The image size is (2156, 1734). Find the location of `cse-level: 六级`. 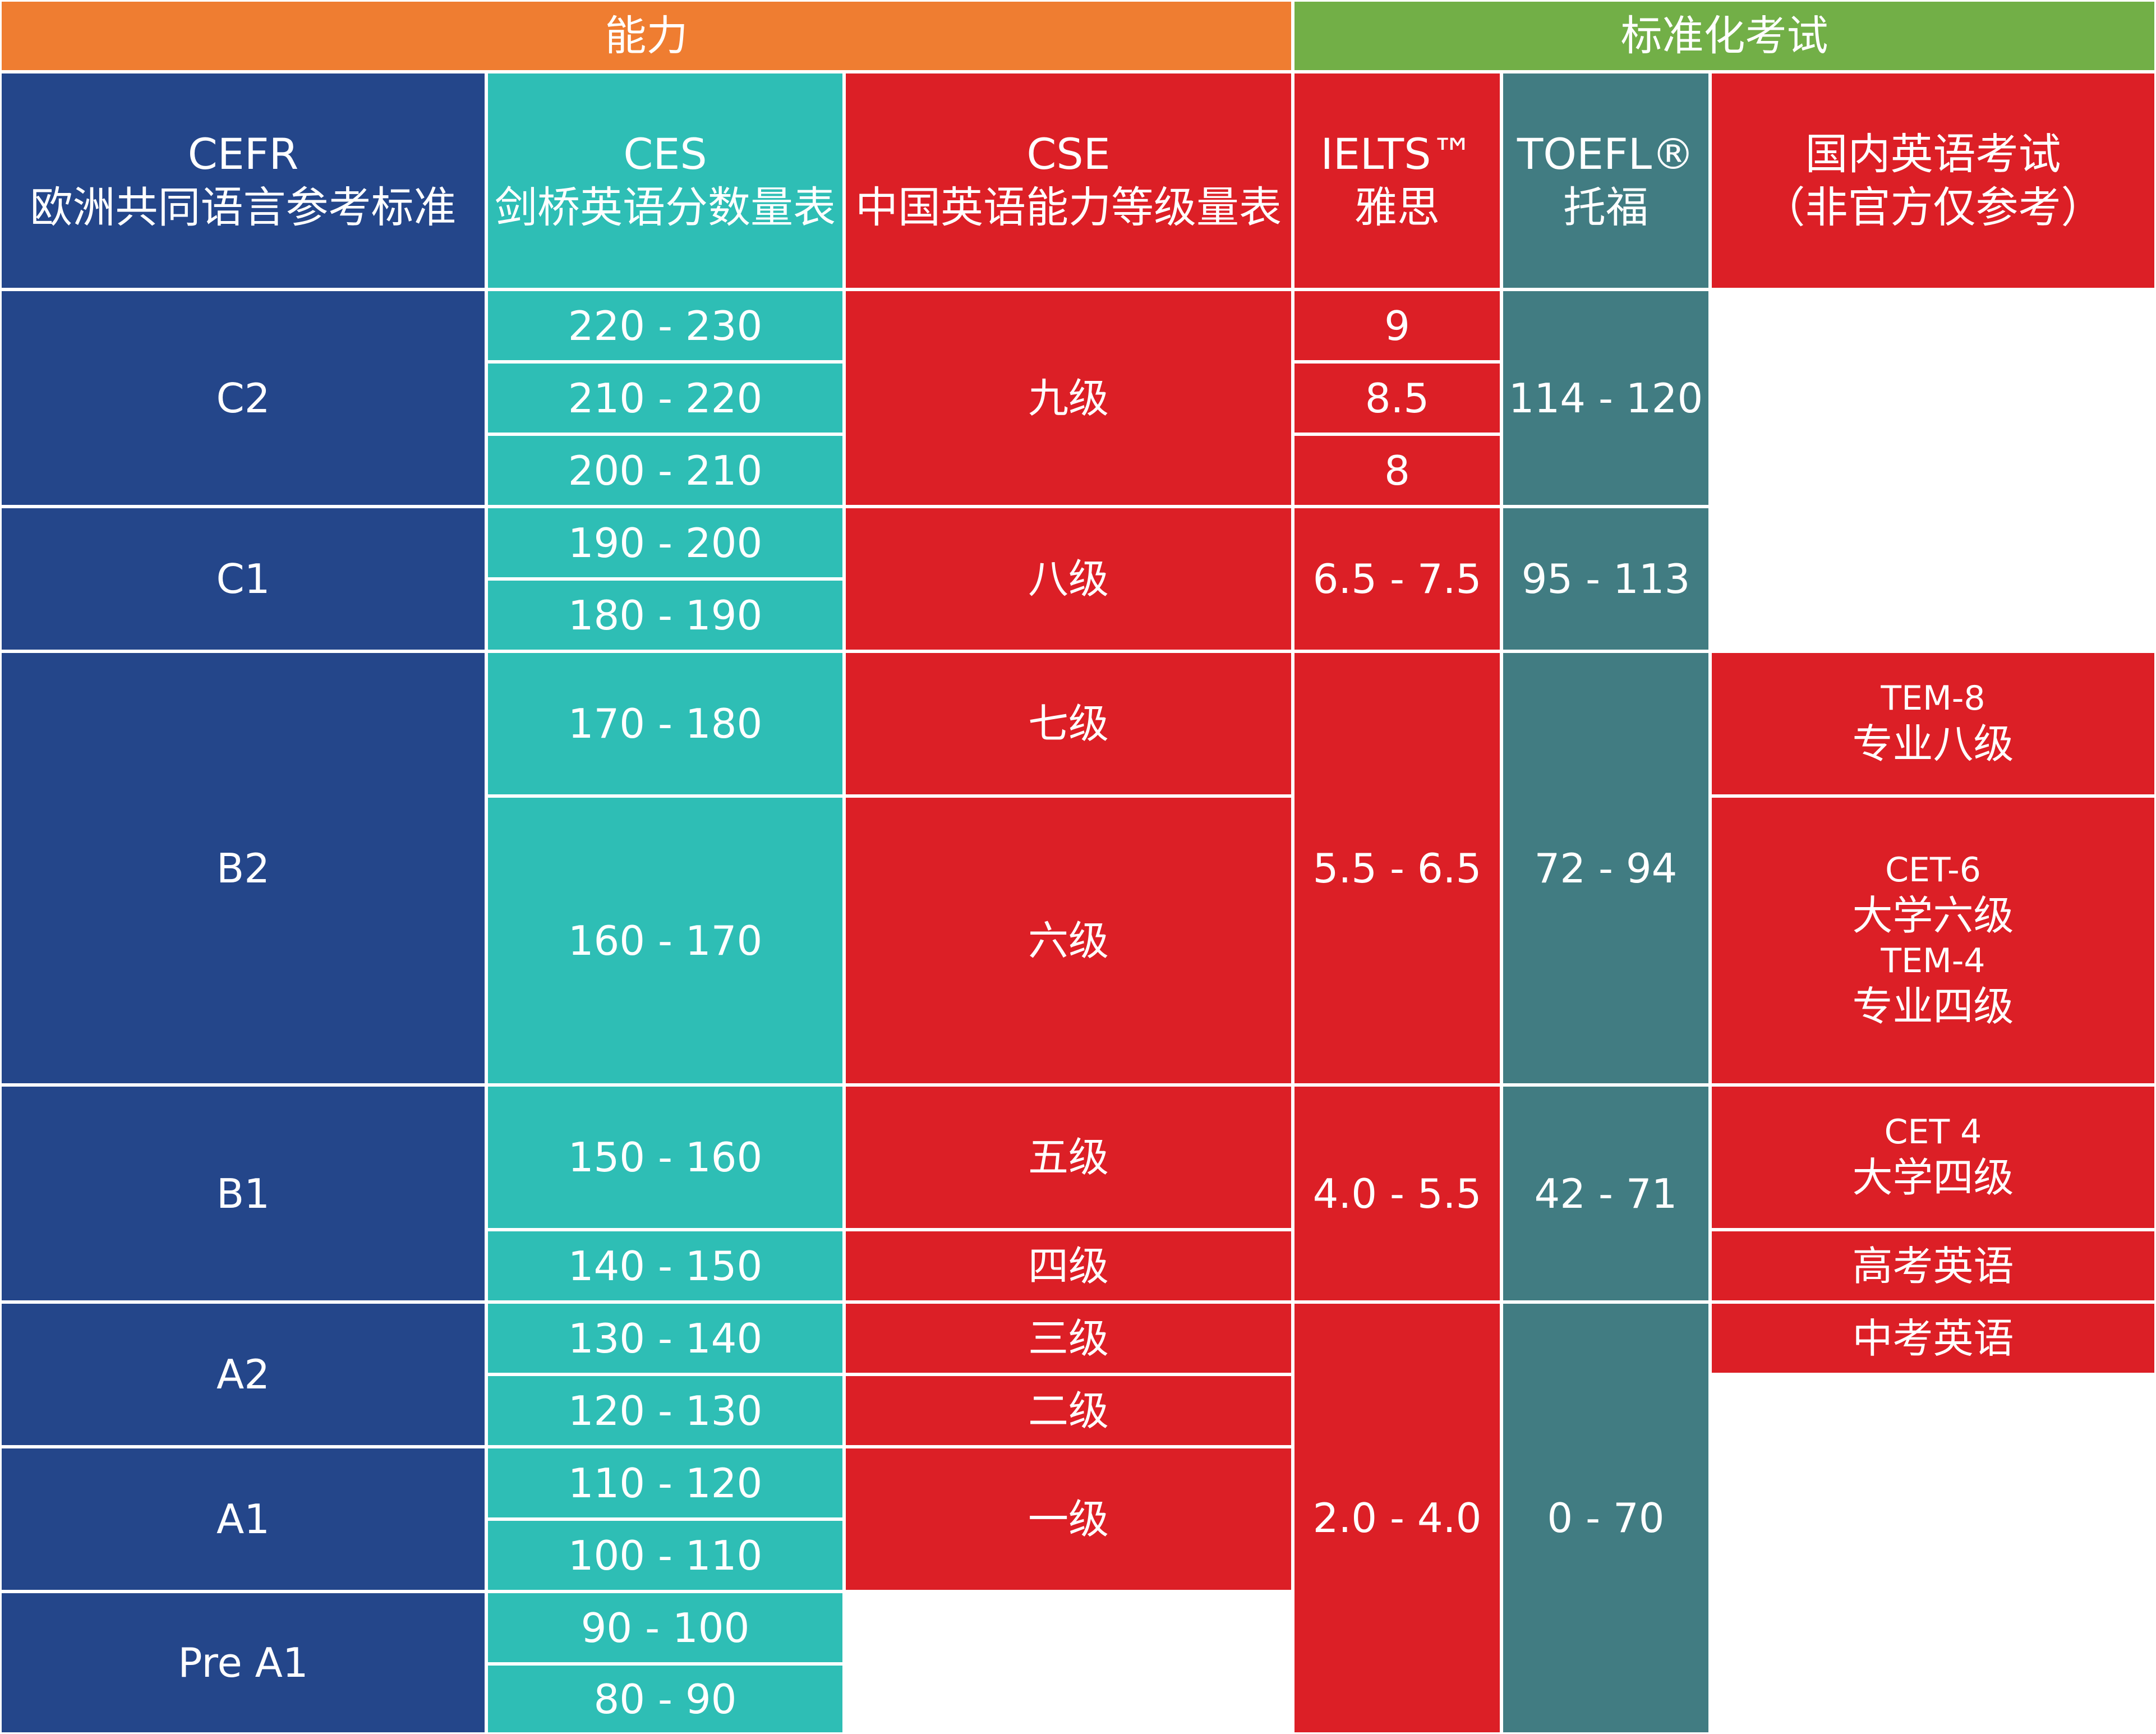

cse-level: 六级 is located at coordinates (1068, 940).